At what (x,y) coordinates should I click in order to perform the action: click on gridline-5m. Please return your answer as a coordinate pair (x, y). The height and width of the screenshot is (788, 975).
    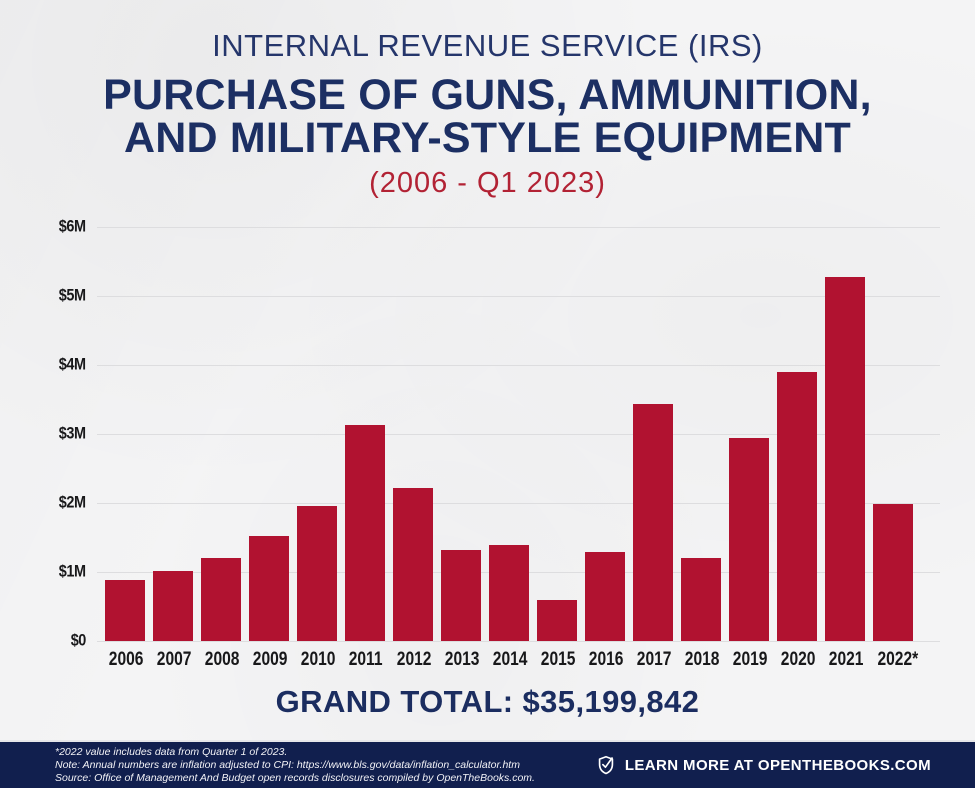
    Looking at the image, I should click on (518, 296).